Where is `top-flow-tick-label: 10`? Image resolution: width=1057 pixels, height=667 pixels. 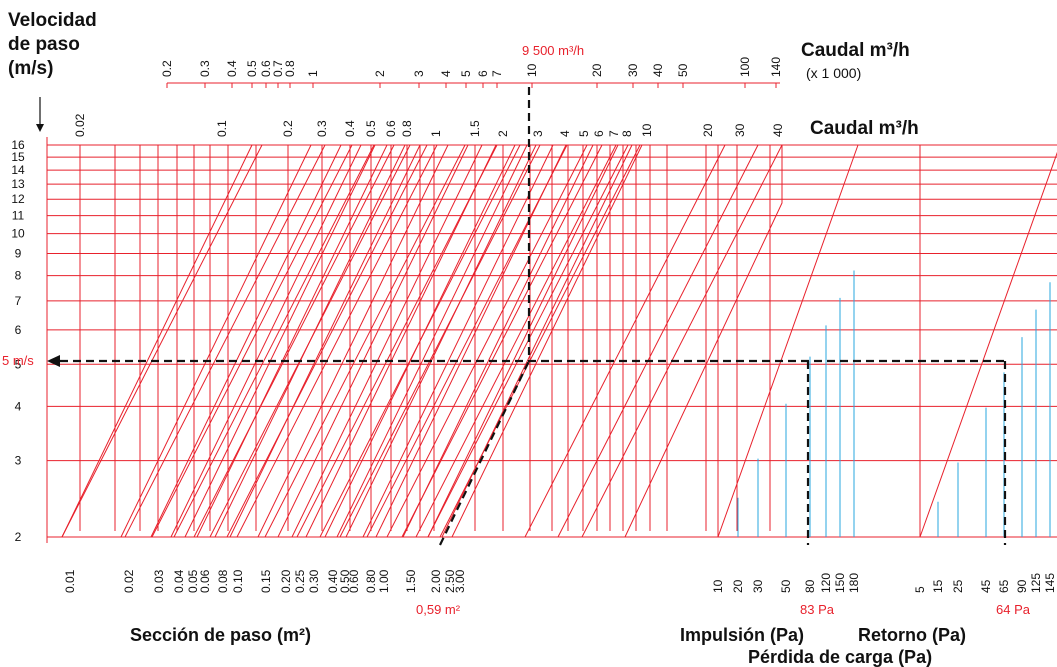
top-flow-tick-label: 10 is located at coordinates (532, 70).